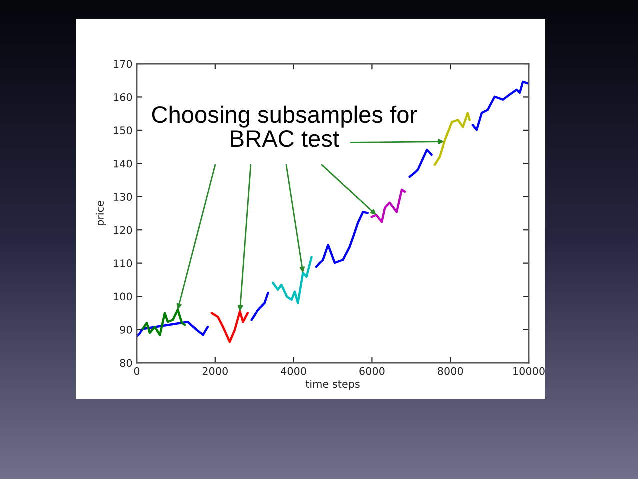 This screenshot has width=638, height=479. Describe the element at coordinates (101, 213) in the screenshot. I see `y-axis-title: price` at that location.